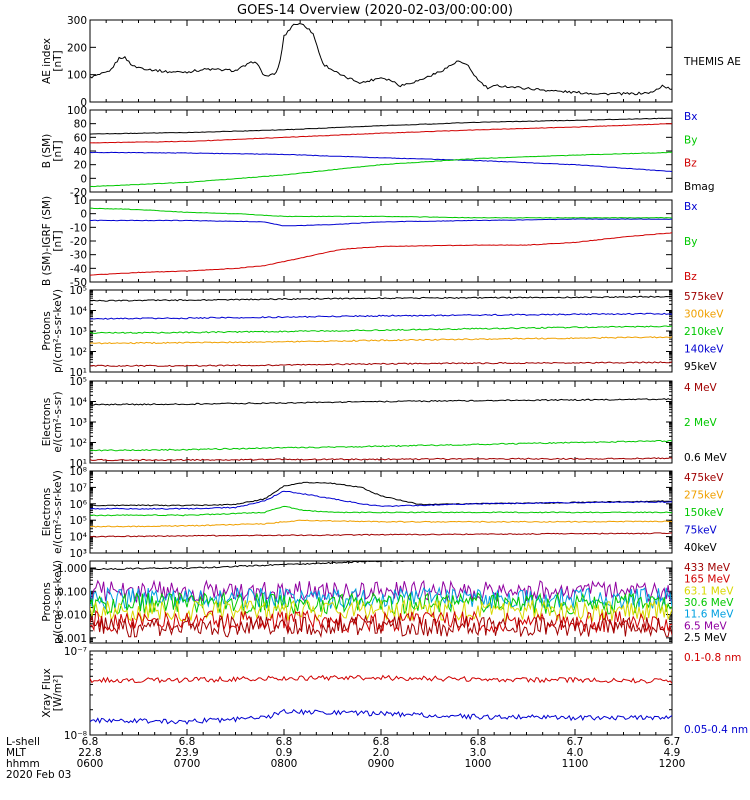 The height and width of the screenshot is (800, 750). What do you see at coordinates (709, 591) in the screenshot?
I see `legend-entry: 63.1 MeV` at bounding box center [709, 591].